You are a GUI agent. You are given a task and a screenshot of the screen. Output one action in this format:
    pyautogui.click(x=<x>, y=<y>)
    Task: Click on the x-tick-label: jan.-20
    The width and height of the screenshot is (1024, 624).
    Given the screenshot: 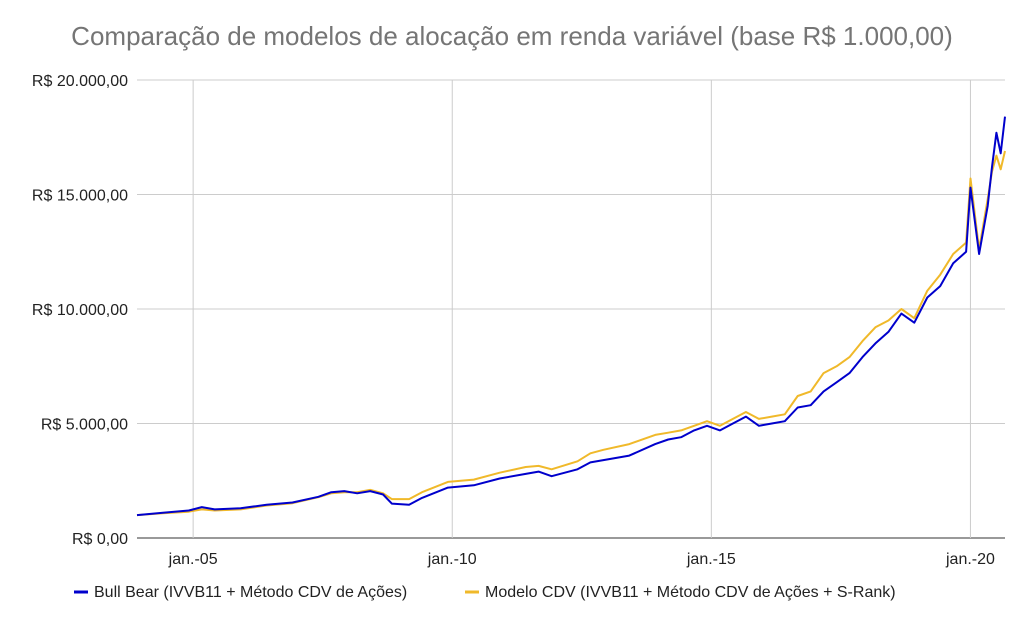 What is the action you would take?
    pyautogui.click(x=970, y=559)
    